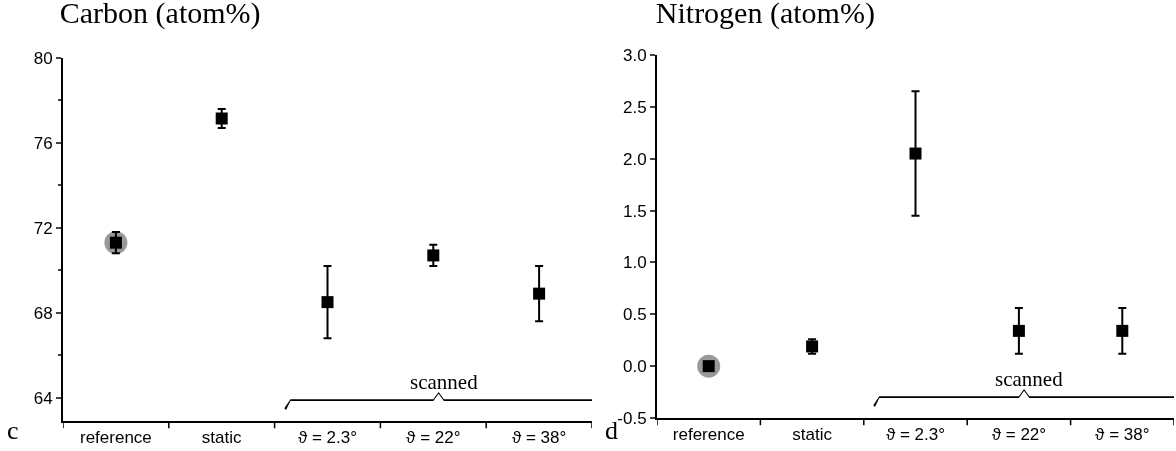 This screenshot has height=451, width=1176. I want to click on y-tick-label: 1.5, so click(634, 211).